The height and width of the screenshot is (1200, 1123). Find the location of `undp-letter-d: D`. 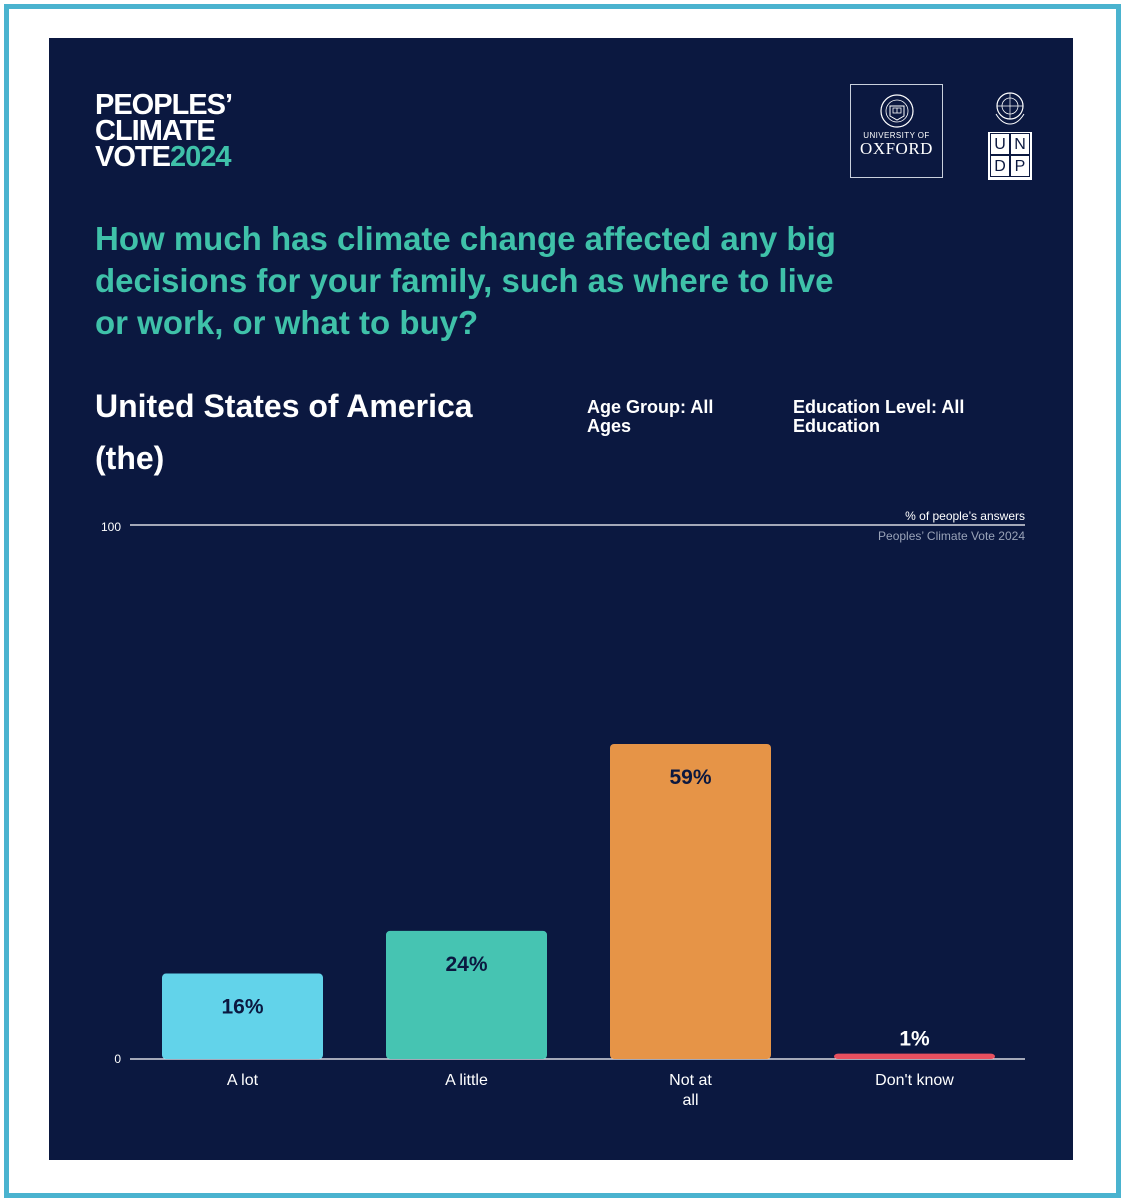

undp-letter-d: D is located at coordinates (1000, 166).